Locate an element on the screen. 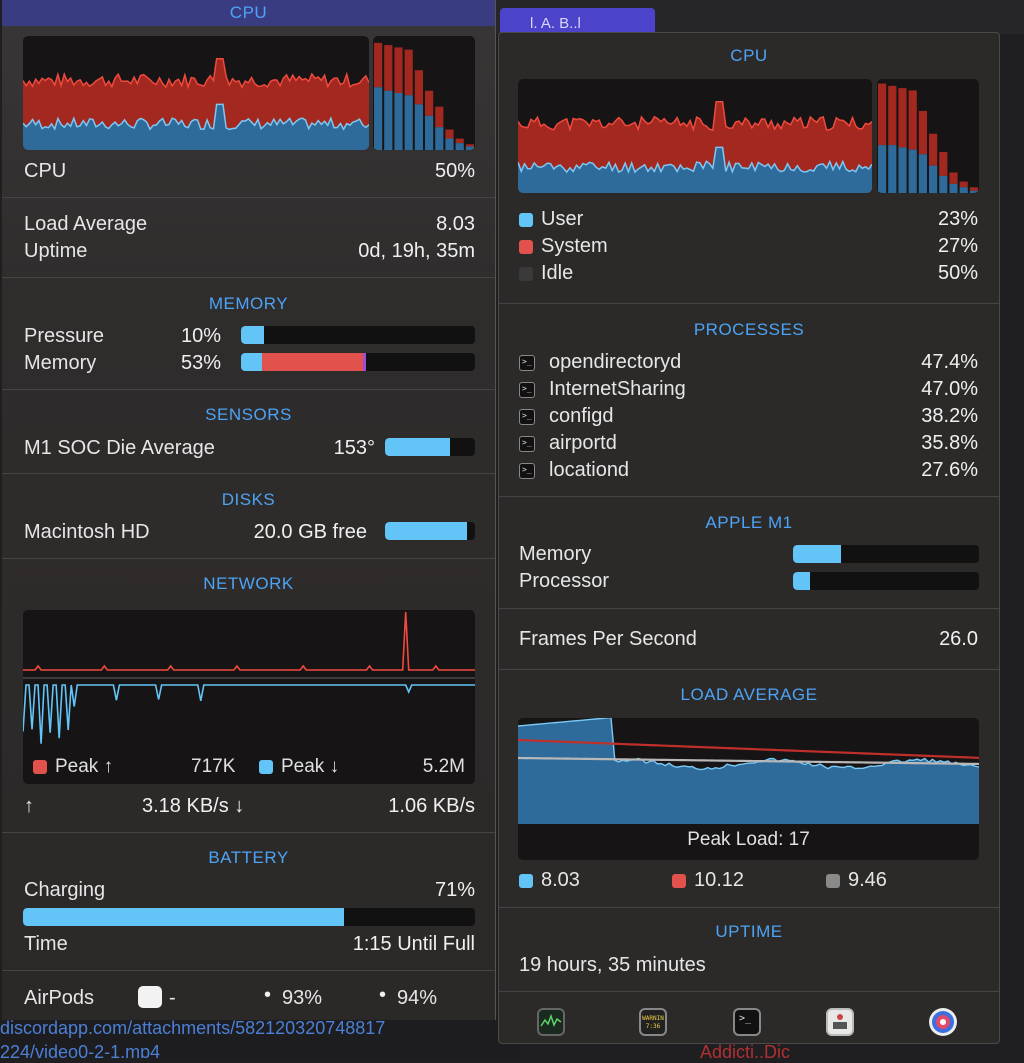  network-section-title: NETWORK is located at coordinates (248, 583).